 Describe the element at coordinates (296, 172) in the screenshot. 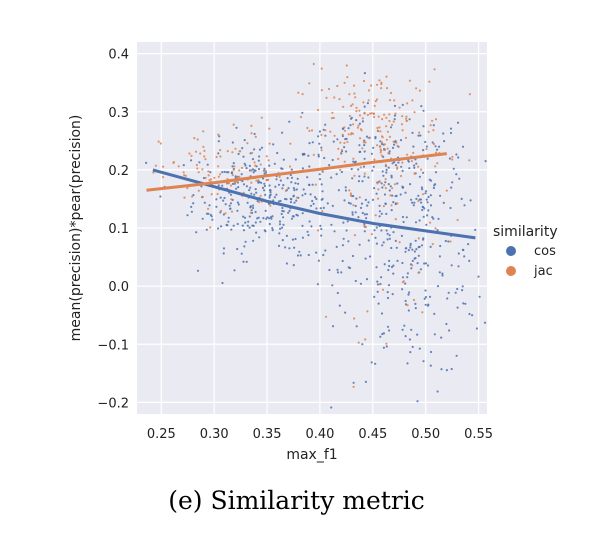

I see `regression-line-jac` at that location.